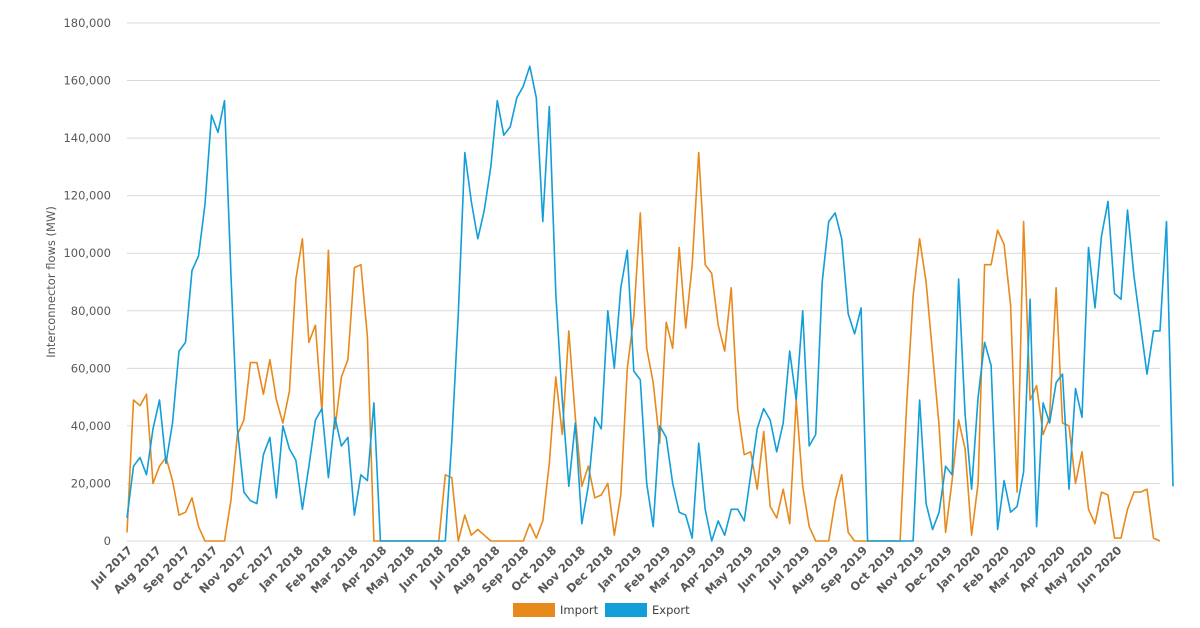 This screenshot has height=628, width=1200. What do you see at coordinates (534, 610) in the screenshot?
I see `legend-swatch-import` at bounding box center [534, 610].